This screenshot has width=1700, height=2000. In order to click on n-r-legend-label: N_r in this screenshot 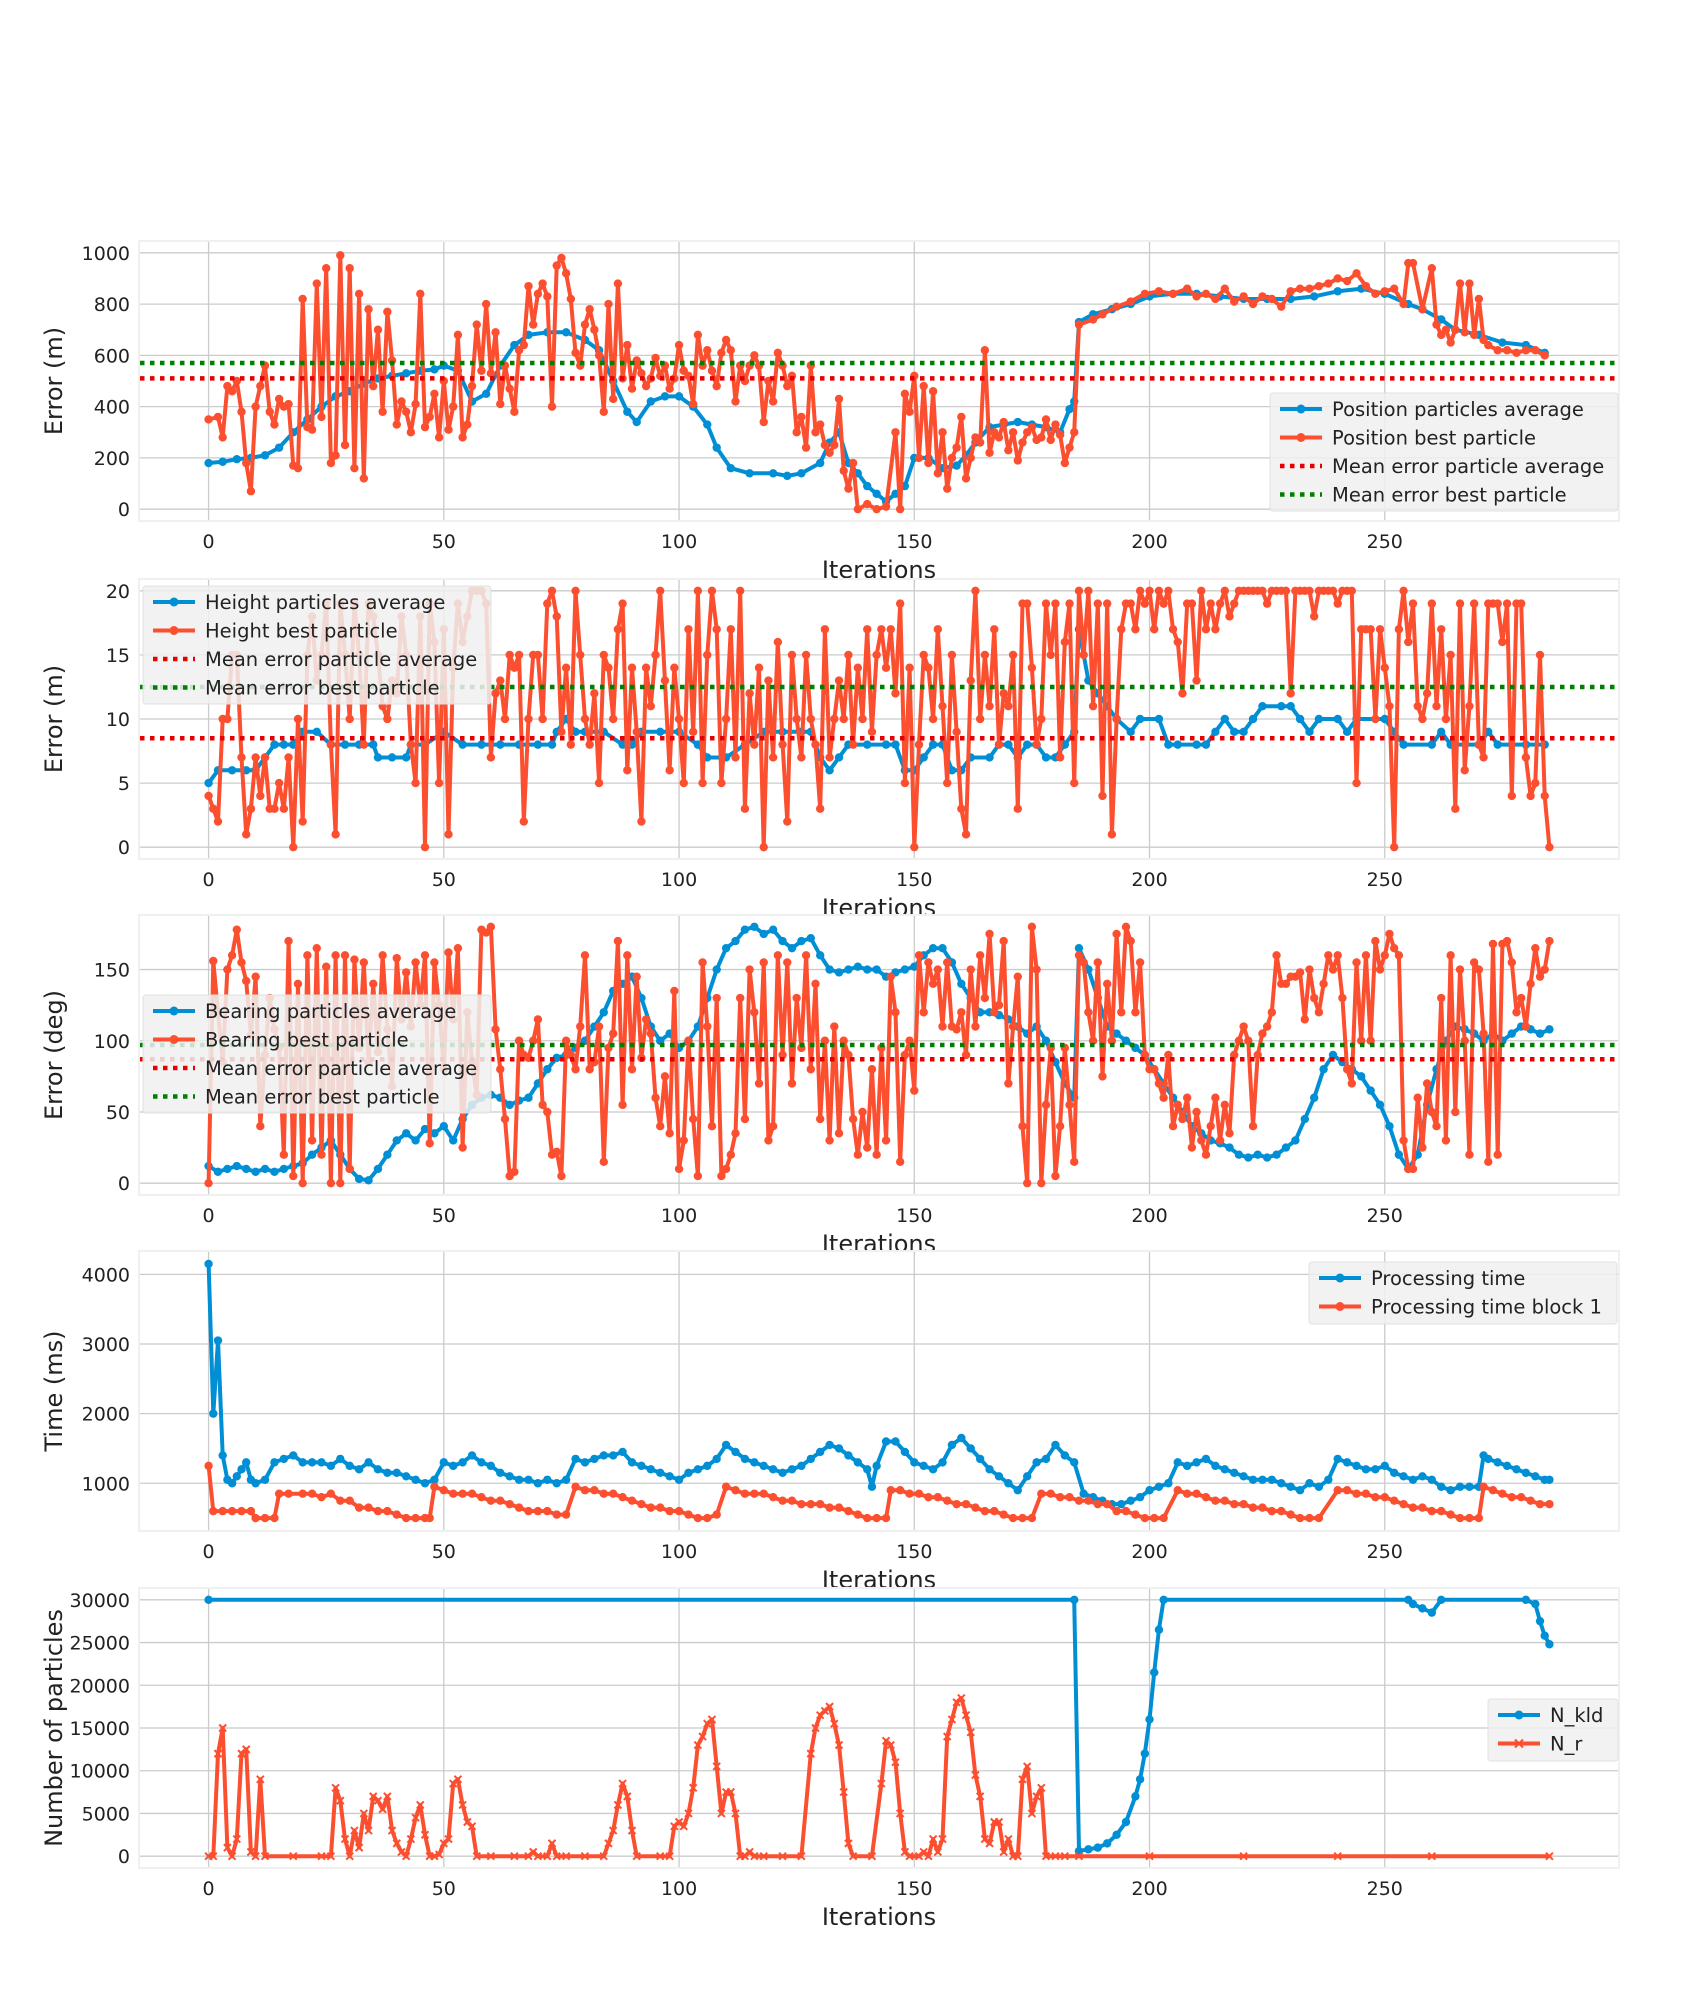, I will do `click(1566, 1744)`.